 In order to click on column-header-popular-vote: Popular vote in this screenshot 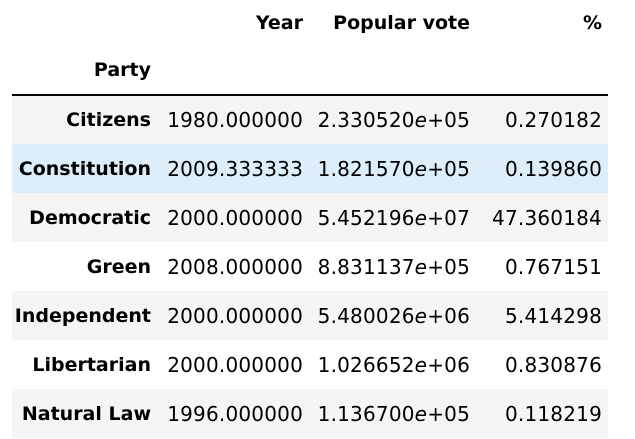, I will do `click(401, 23)`.